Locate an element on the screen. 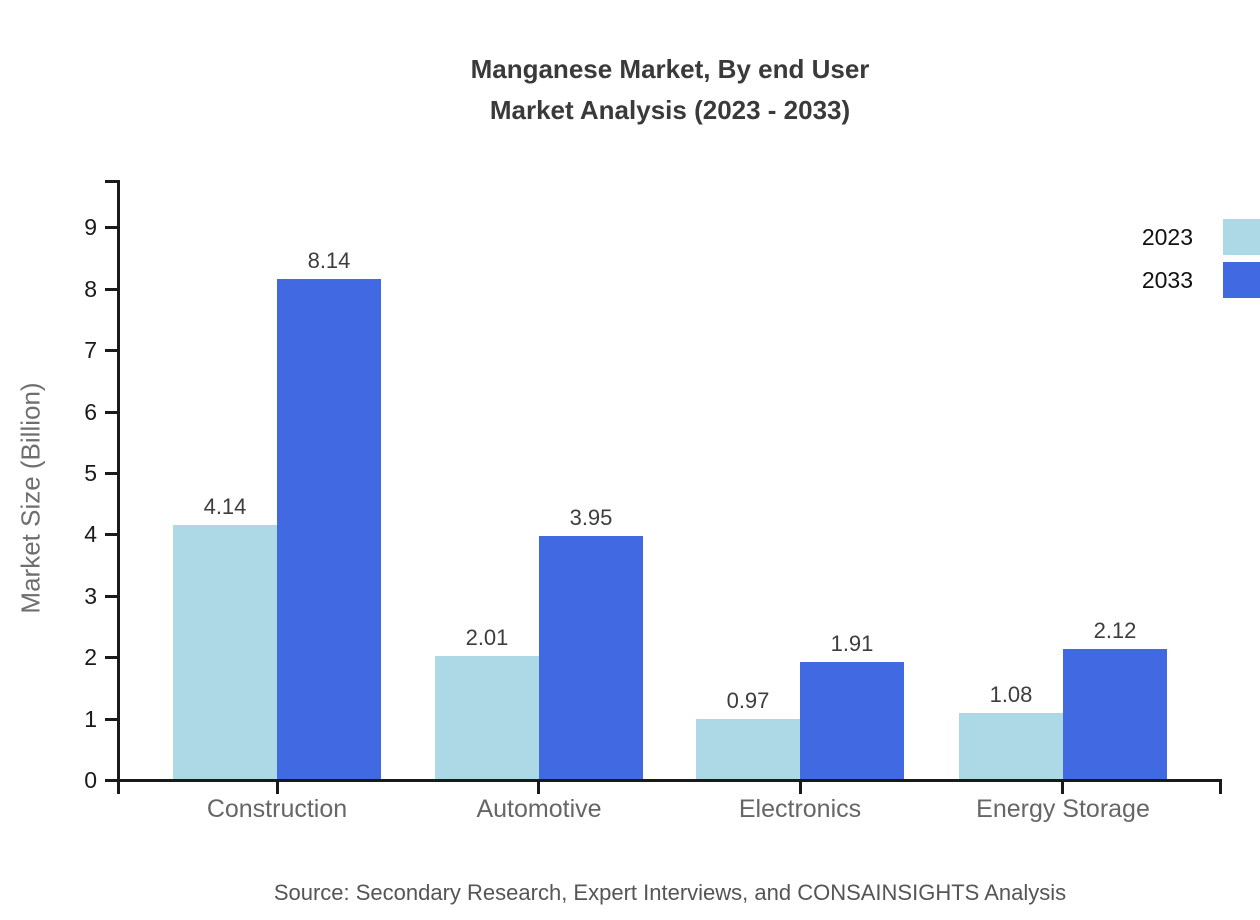 This screenshot has height=920, width=1260. y-tick-label-2: 2 is located at coordinates (90, 657).